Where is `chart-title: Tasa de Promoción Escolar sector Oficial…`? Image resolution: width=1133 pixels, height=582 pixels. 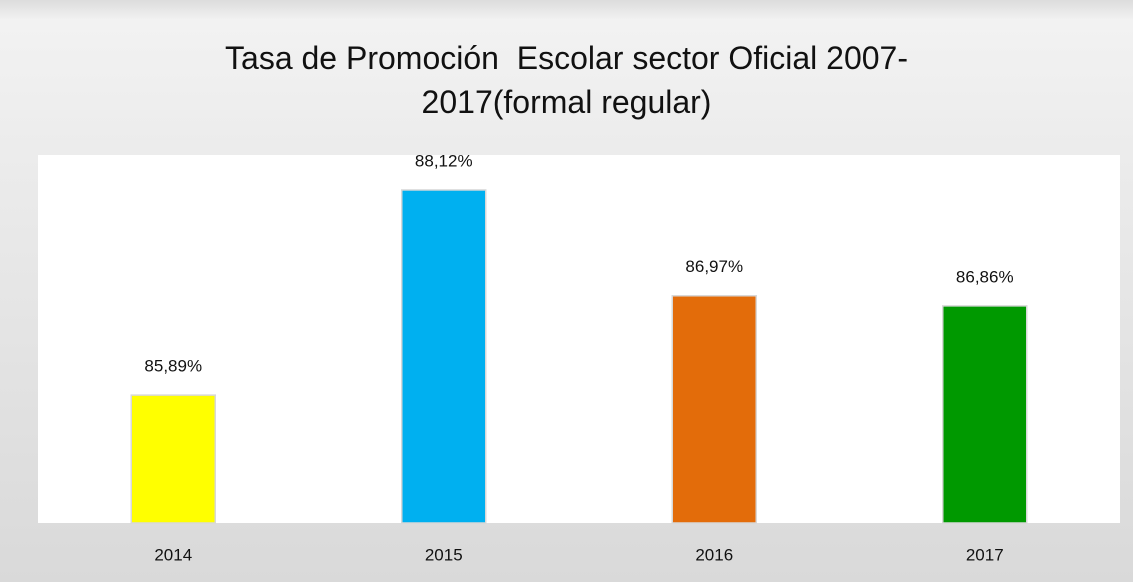
chart-title: Tasa de Promoción Escolar sector Oficial… is located at coordinates (566, 80).